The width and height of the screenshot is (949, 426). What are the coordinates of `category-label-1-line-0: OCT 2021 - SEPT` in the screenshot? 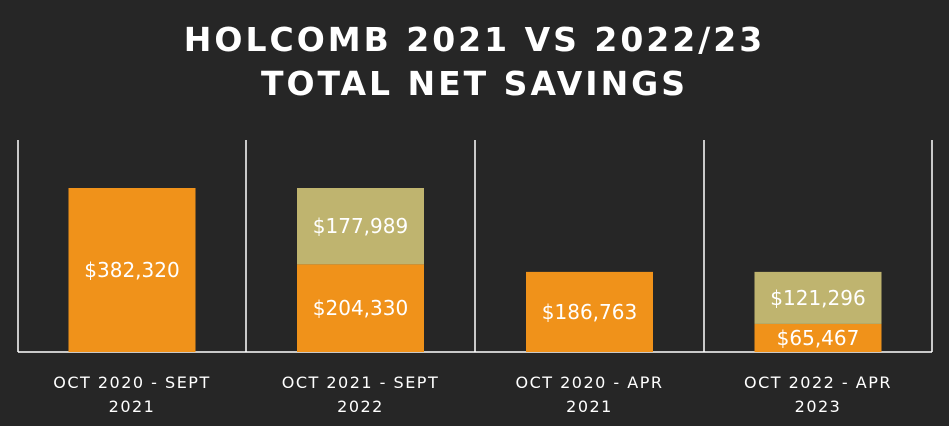 It's located at (360, 382).